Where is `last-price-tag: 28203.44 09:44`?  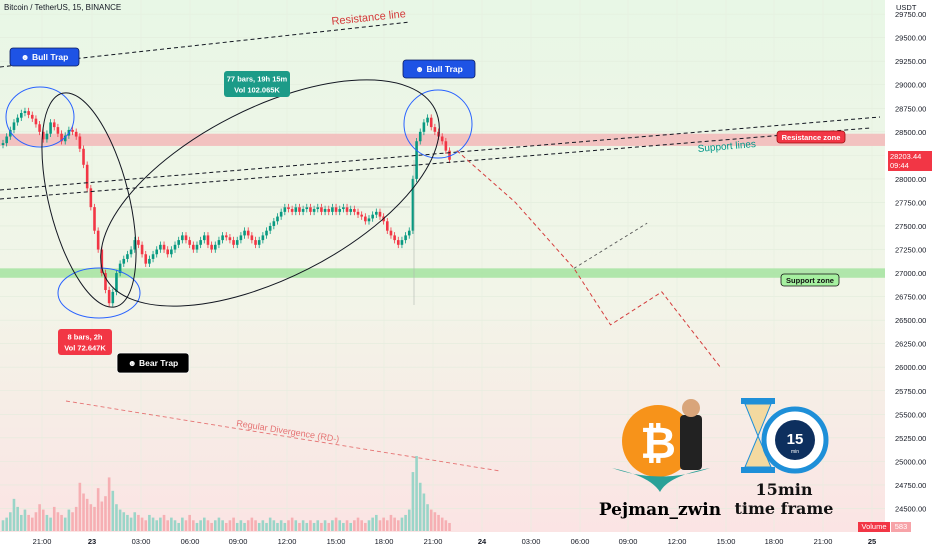 last-price-tag: 28203.44 09:44 is located at coordinates (910, 161).